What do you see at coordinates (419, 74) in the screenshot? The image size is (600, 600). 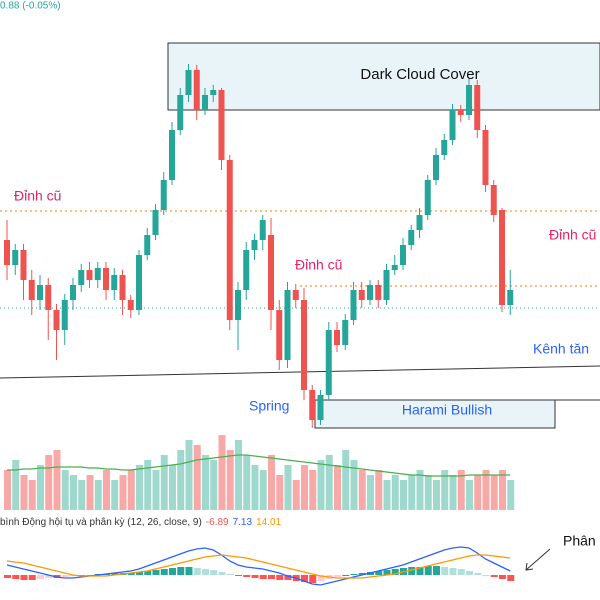 I see `annotation: Dark Cloud Cover` at bounding box center [419, 74].